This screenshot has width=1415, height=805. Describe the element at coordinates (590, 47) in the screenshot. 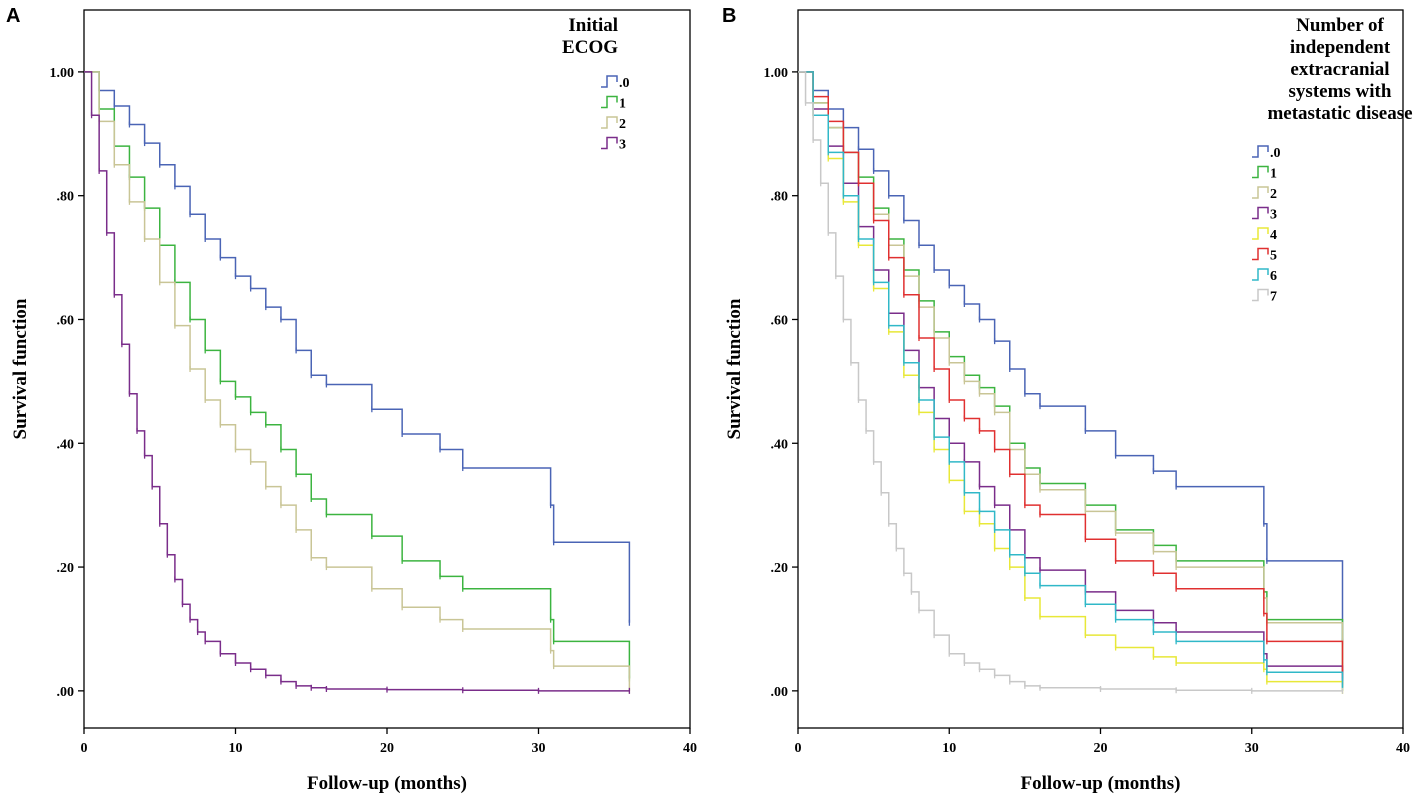

I see `legend-title-line: ECOG` at that location.